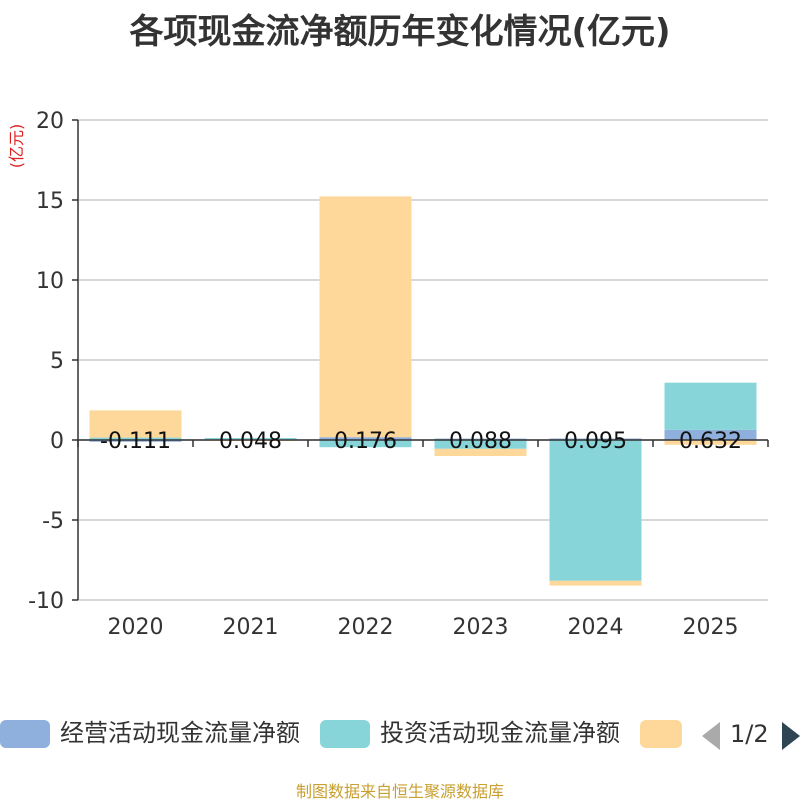  What do you see at coordinates (661, 734) in the screenshot?
I see `legend-swatch-financing` at bounding box center [661, 734].